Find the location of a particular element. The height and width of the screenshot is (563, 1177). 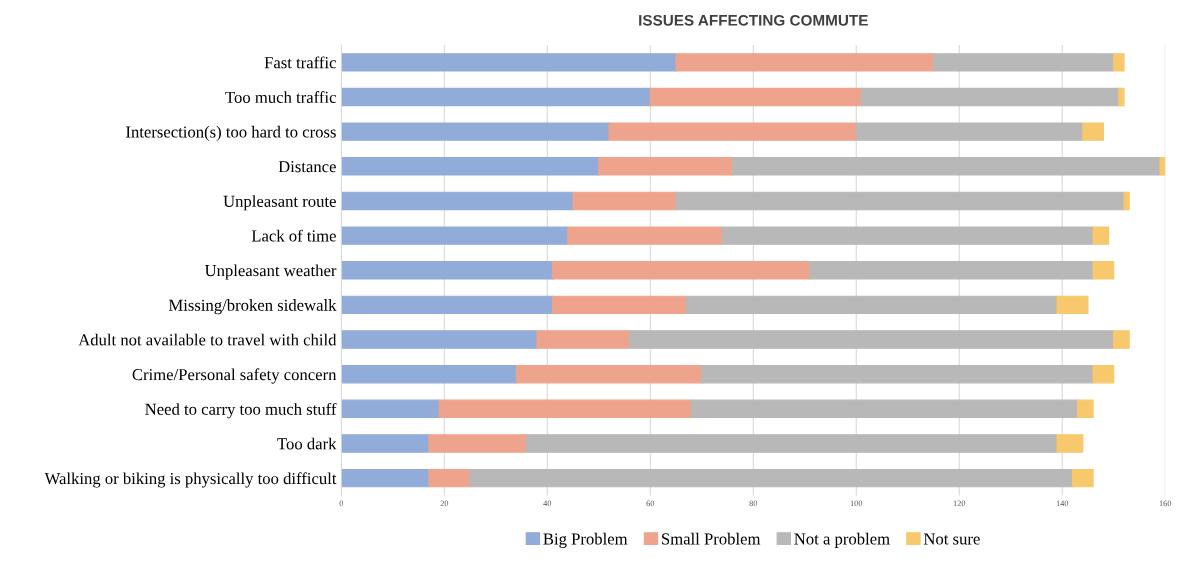

y-tick-label: Missing/broken sidewalk is located at coordinates (252, 307).